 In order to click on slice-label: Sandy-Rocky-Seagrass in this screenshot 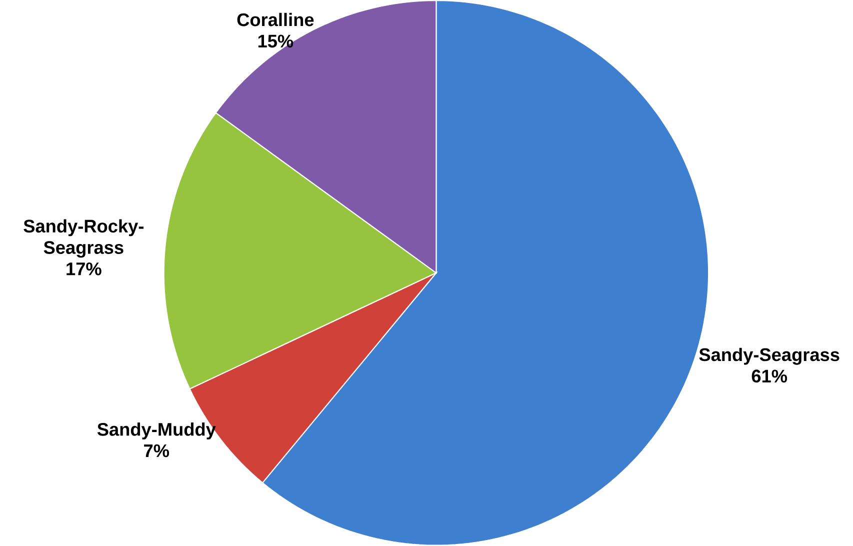, I will do `click(84, 238)`.